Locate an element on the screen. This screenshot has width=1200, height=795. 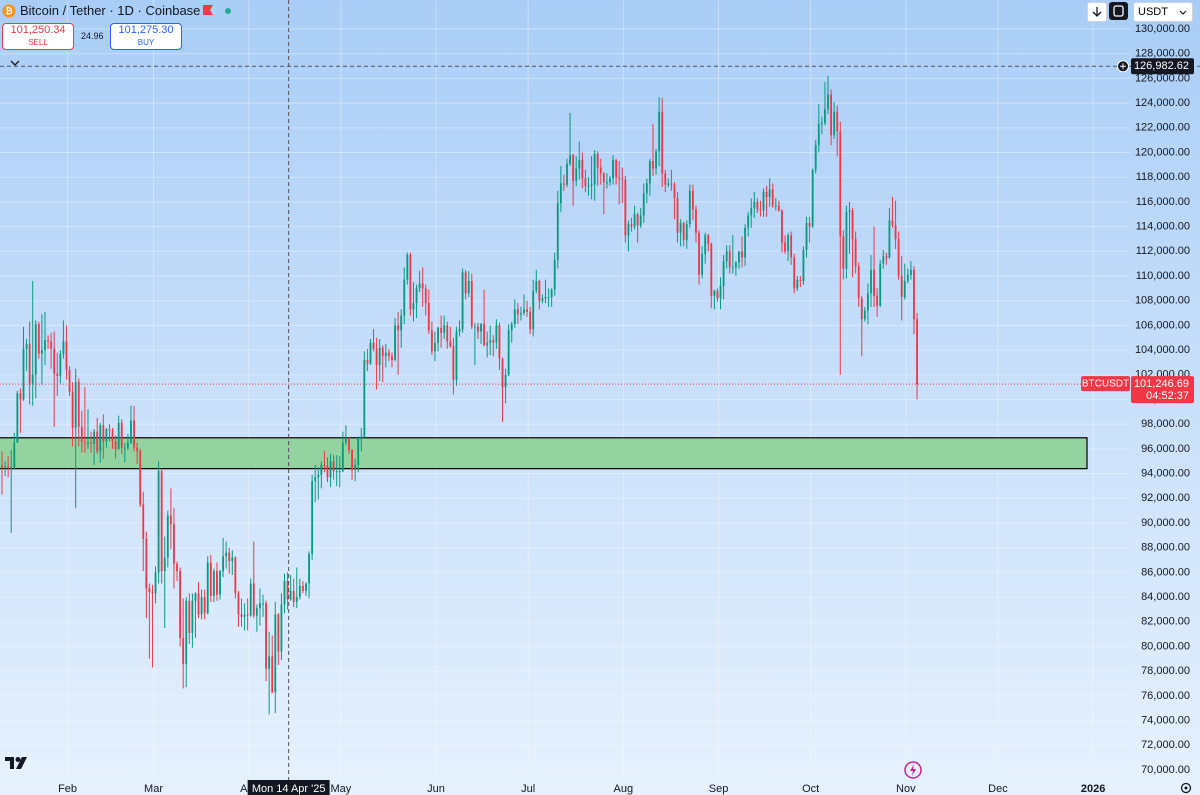
buy-button: 101,275.30 BUY is located at coordinates (146, 36).